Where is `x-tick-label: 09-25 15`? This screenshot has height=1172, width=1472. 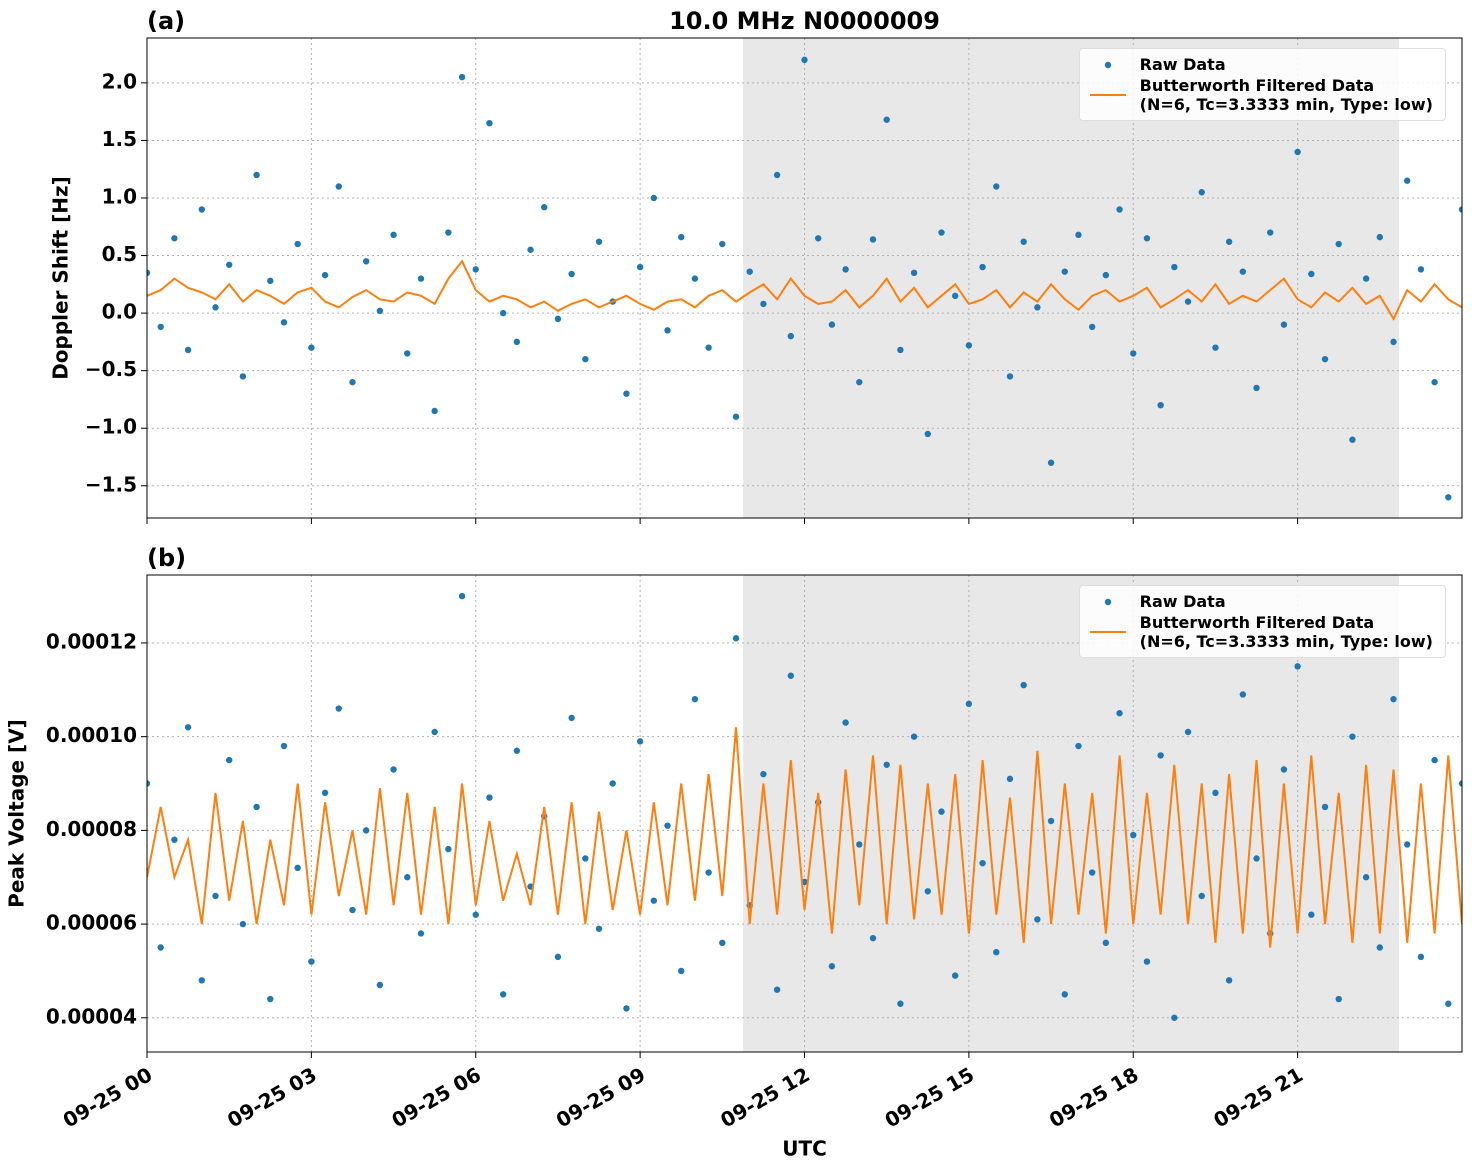 x-tick-label: 09-25 15 is located at coordinates (930, 1097).